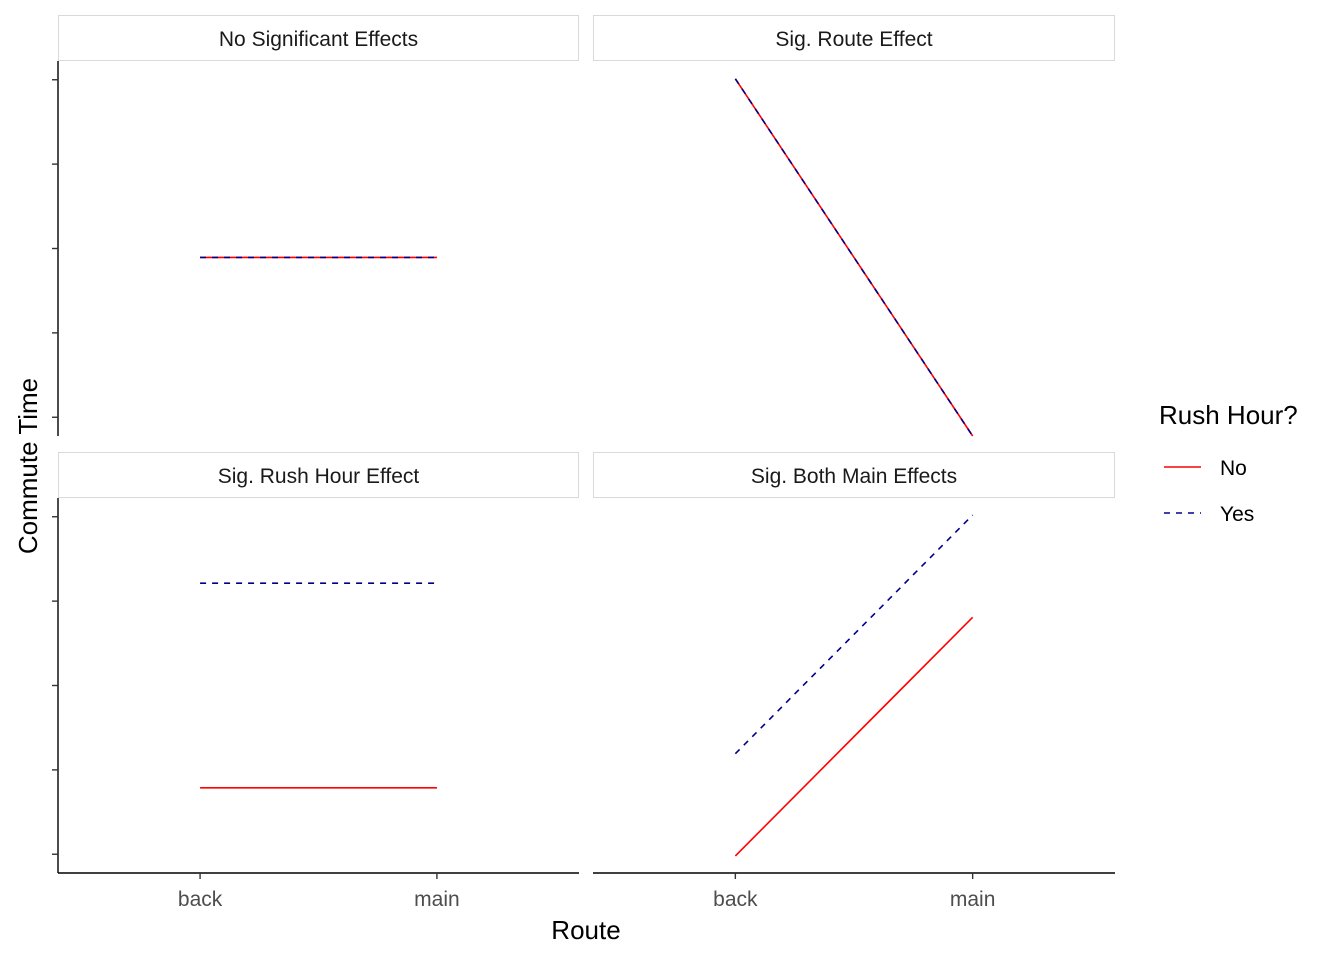 The width and height of the screenshot is (1344, 960). I want to click on facet-strip-title: Sig. Both Main Effects, so click(854, 476).